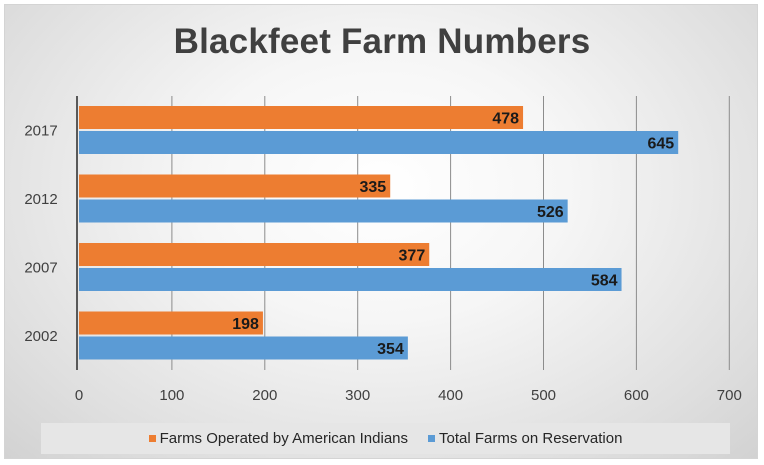 This screenshot has height=465, width=764. What do you see at coordinates (40, 130) in the screenshot?
I see `category-label-2017: 2017` at bounding box center [40, 130].